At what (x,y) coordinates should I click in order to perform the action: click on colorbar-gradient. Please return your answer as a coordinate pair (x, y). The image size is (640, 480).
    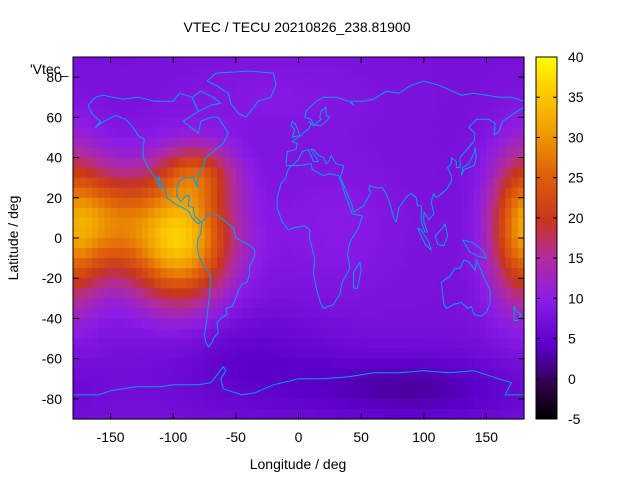
    Looking at the image, I should click on (546, 238).